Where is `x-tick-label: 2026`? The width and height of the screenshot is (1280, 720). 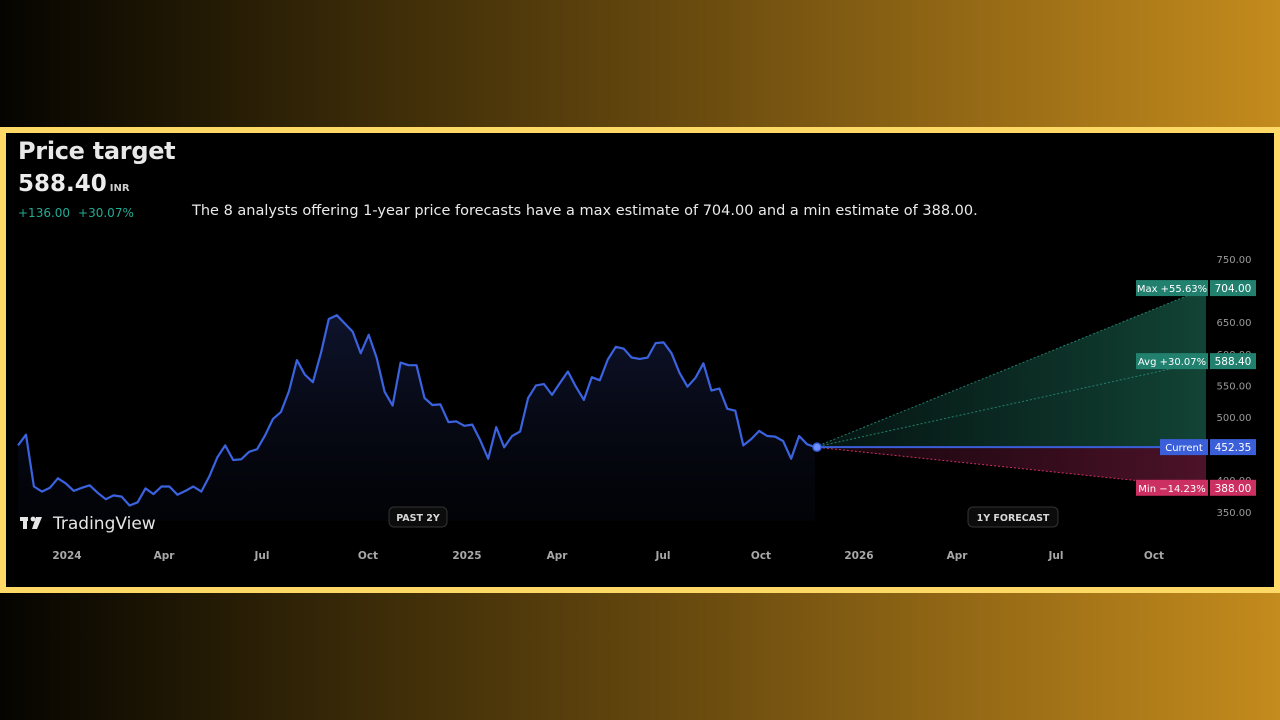 x-tick-label: 2026 is located at coordinates (858, 556).